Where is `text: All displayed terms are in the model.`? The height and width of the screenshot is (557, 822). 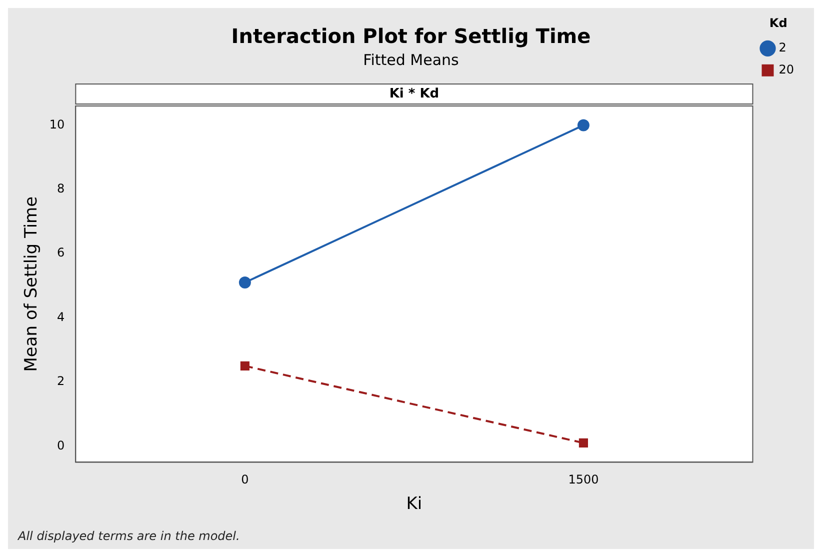
text: All displayed terms are in the model. is located at coordinates (128, 536).